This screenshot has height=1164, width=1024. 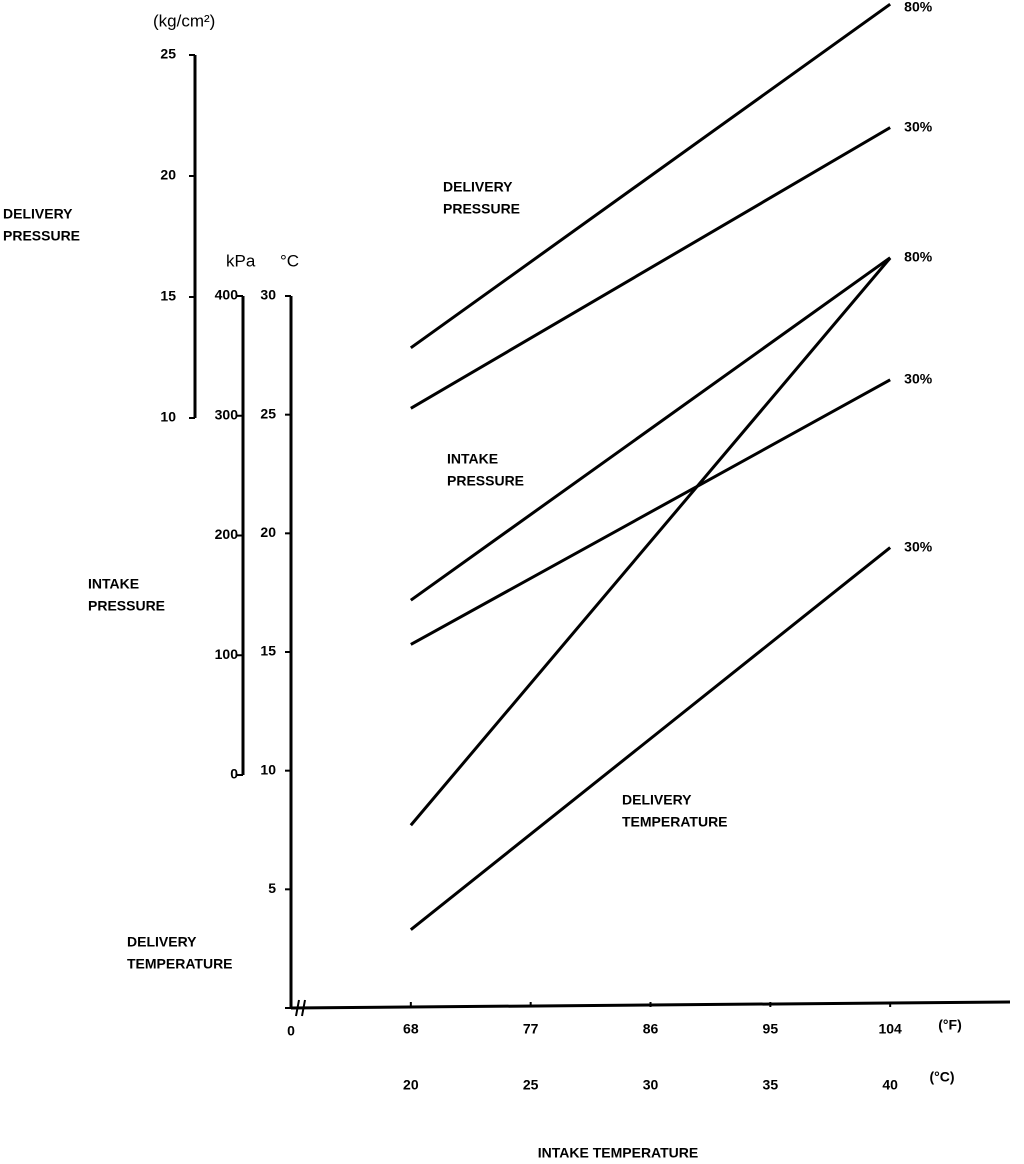 I want to click on x-tick-label: 25, so click(x=531, y=1085).